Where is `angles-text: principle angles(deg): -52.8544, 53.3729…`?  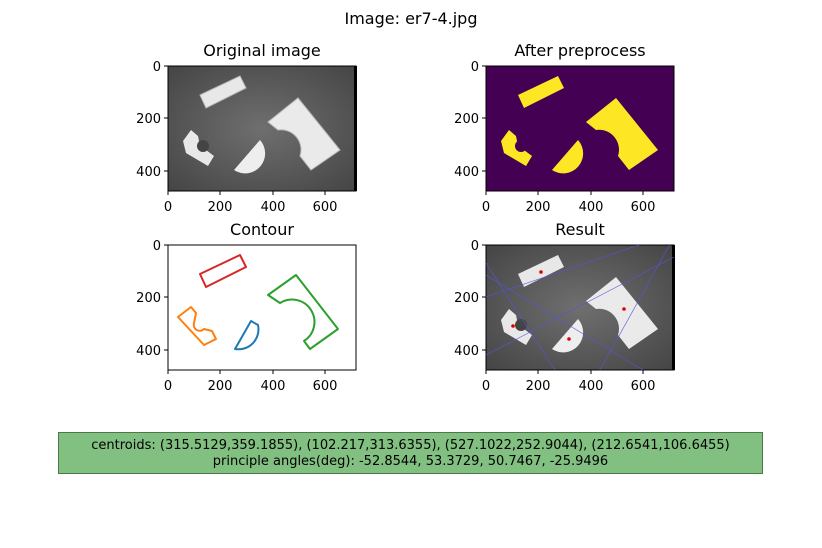 angles-text: principle angles(deg): -52.8544, 53.3729… is located at coordinates (410, 461).